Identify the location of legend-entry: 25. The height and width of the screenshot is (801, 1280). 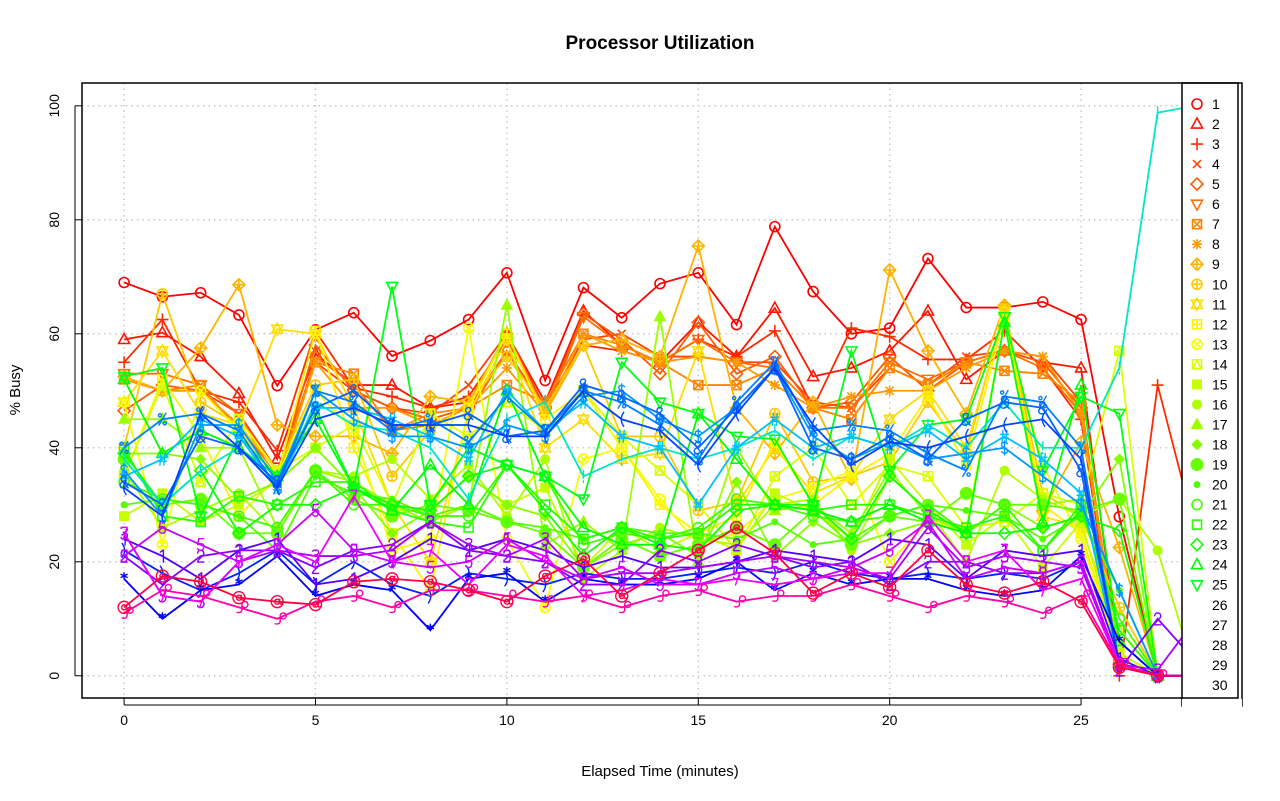
(1209, 585).